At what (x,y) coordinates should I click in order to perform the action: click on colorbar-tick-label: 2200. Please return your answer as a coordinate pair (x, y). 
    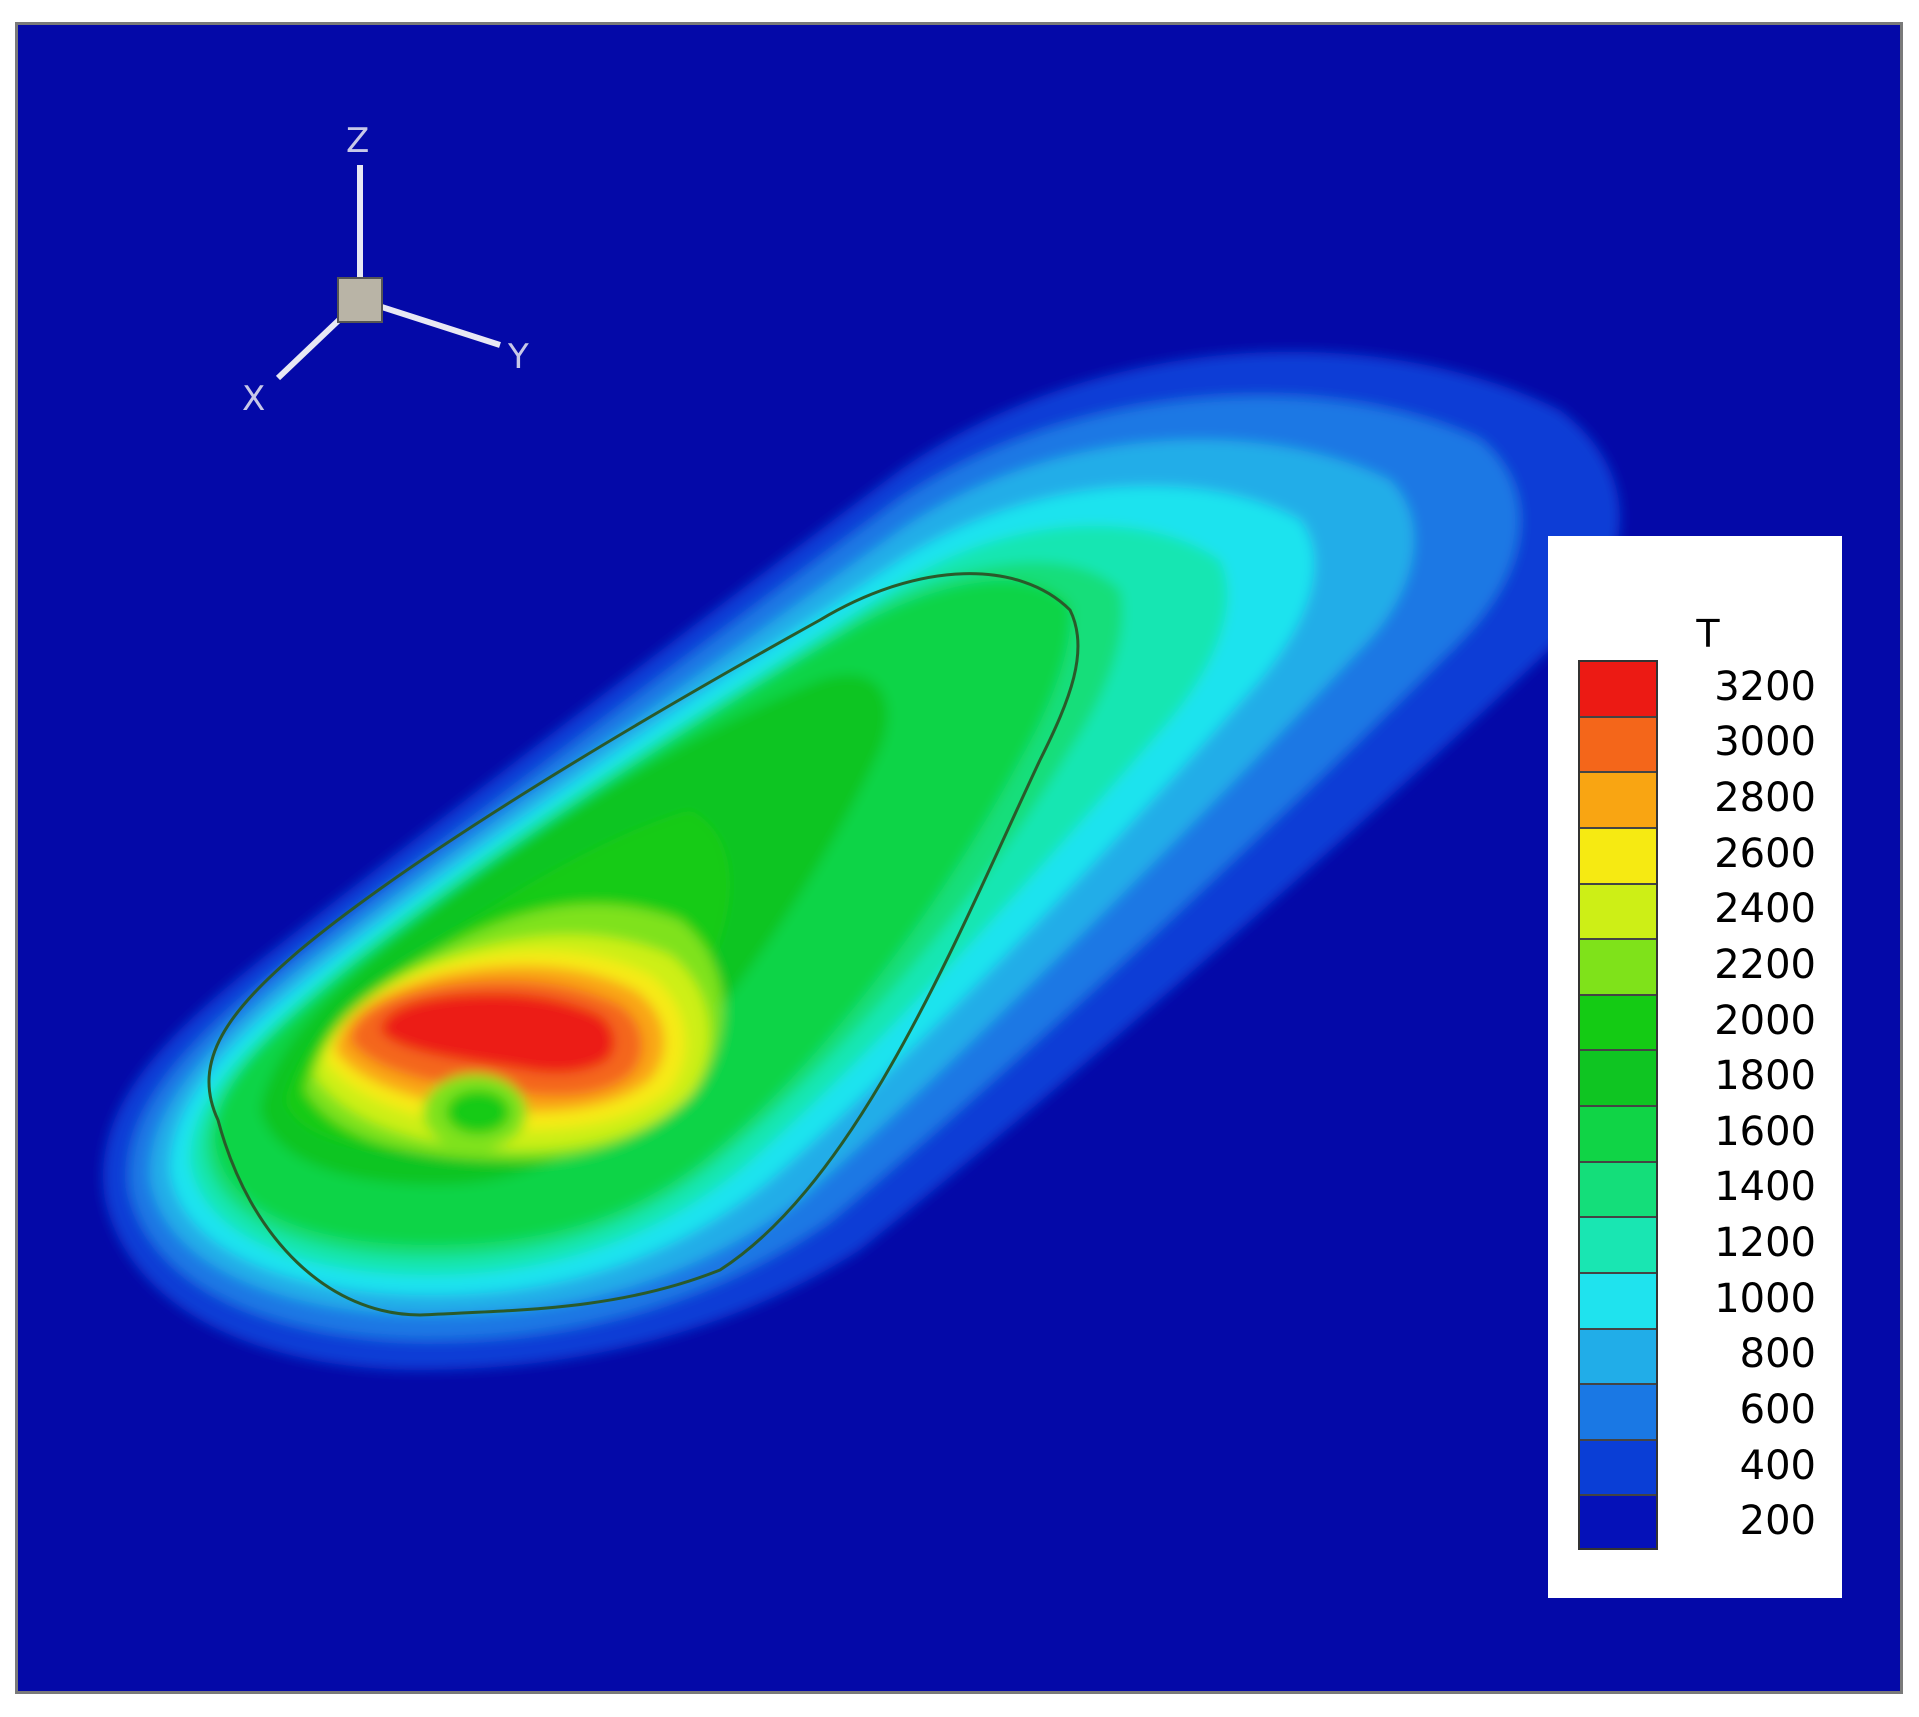
    Looking at the image, I should click on (1765, 964).